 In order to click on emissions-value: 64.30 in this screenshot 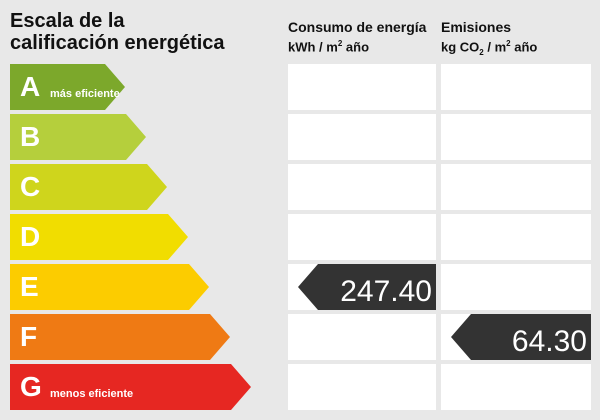, I will do `click(549, 341)`.